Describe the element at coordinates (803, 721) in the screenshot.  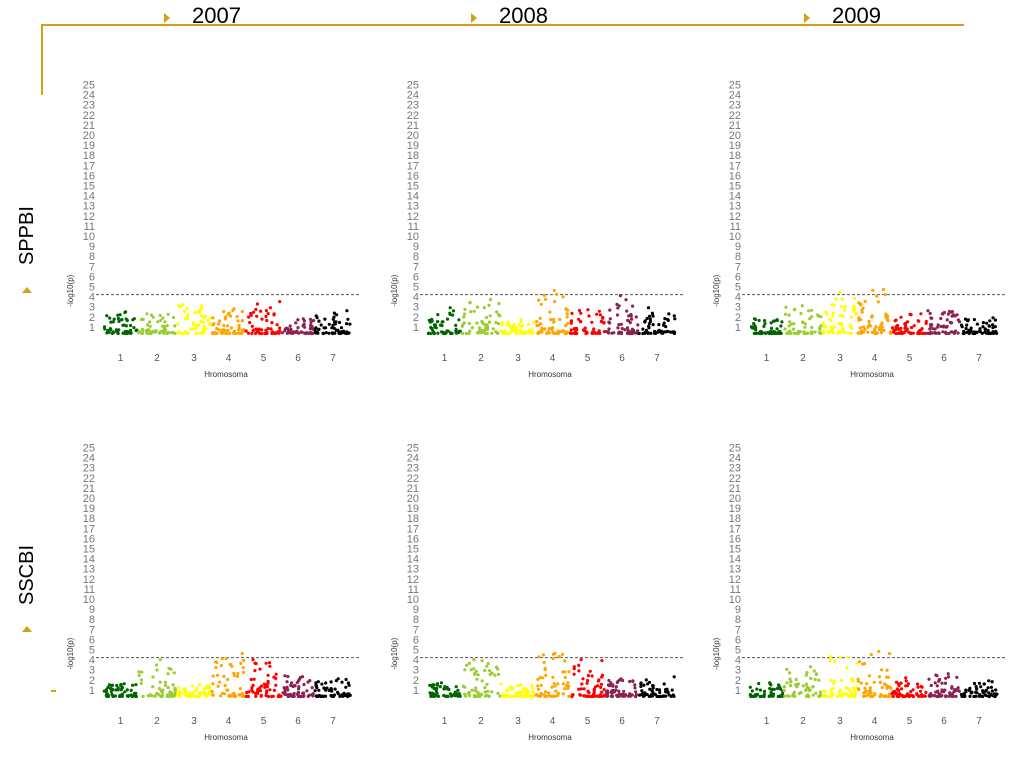
I see `x-tick-label: 2` at that location.